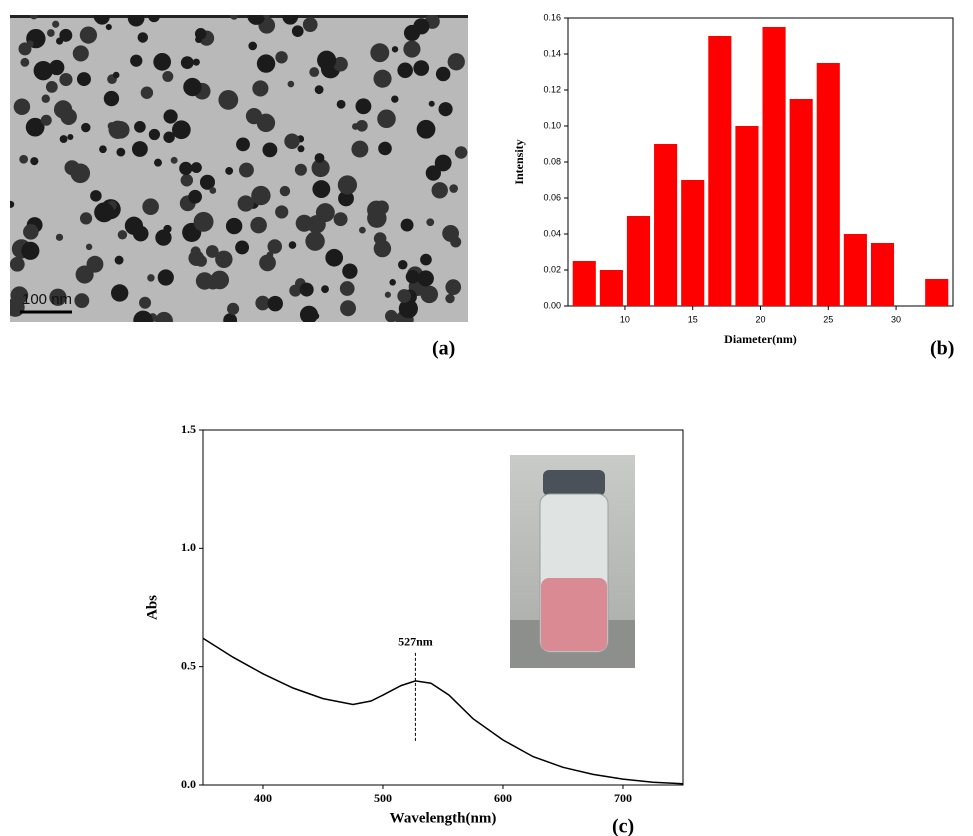  I want to click on x-tick-label: 25, so click(828, 319).